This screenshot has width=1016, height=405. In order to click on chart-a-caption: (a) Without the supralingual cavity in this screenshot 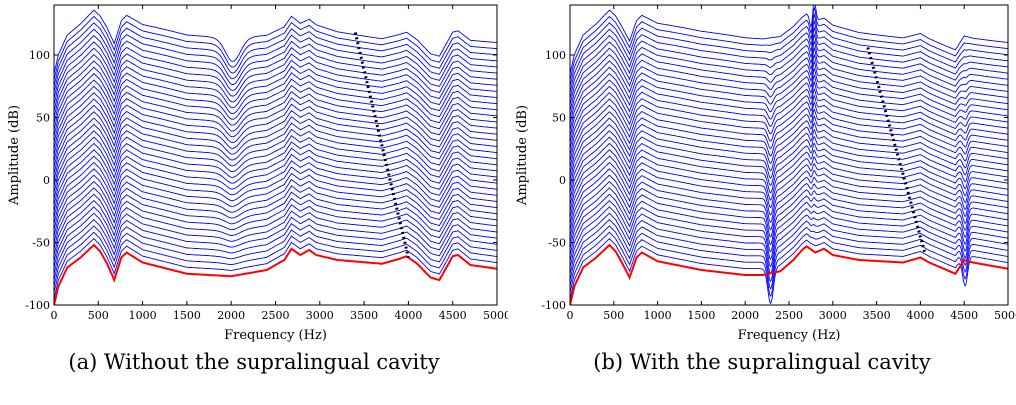, I will do `click(254, 362)`.